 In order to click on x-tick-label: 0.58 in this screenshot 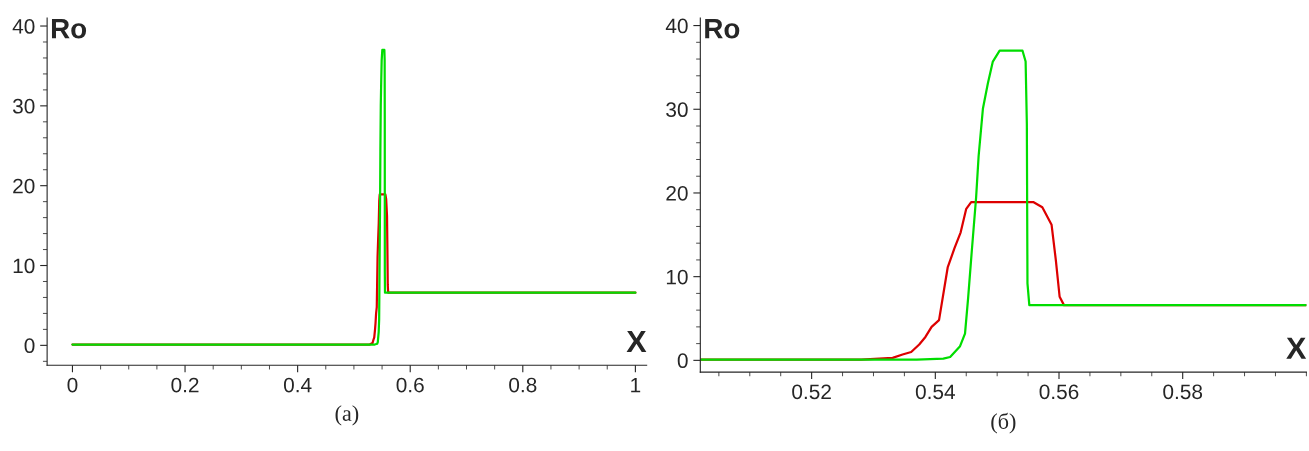, I will do `click(1183, 392)`.